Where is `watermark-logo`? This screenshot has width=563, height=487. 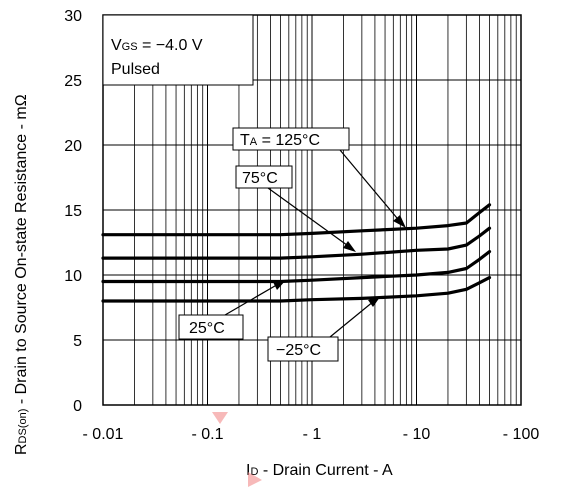
watermark-logo is located at coordinates (220, 418).